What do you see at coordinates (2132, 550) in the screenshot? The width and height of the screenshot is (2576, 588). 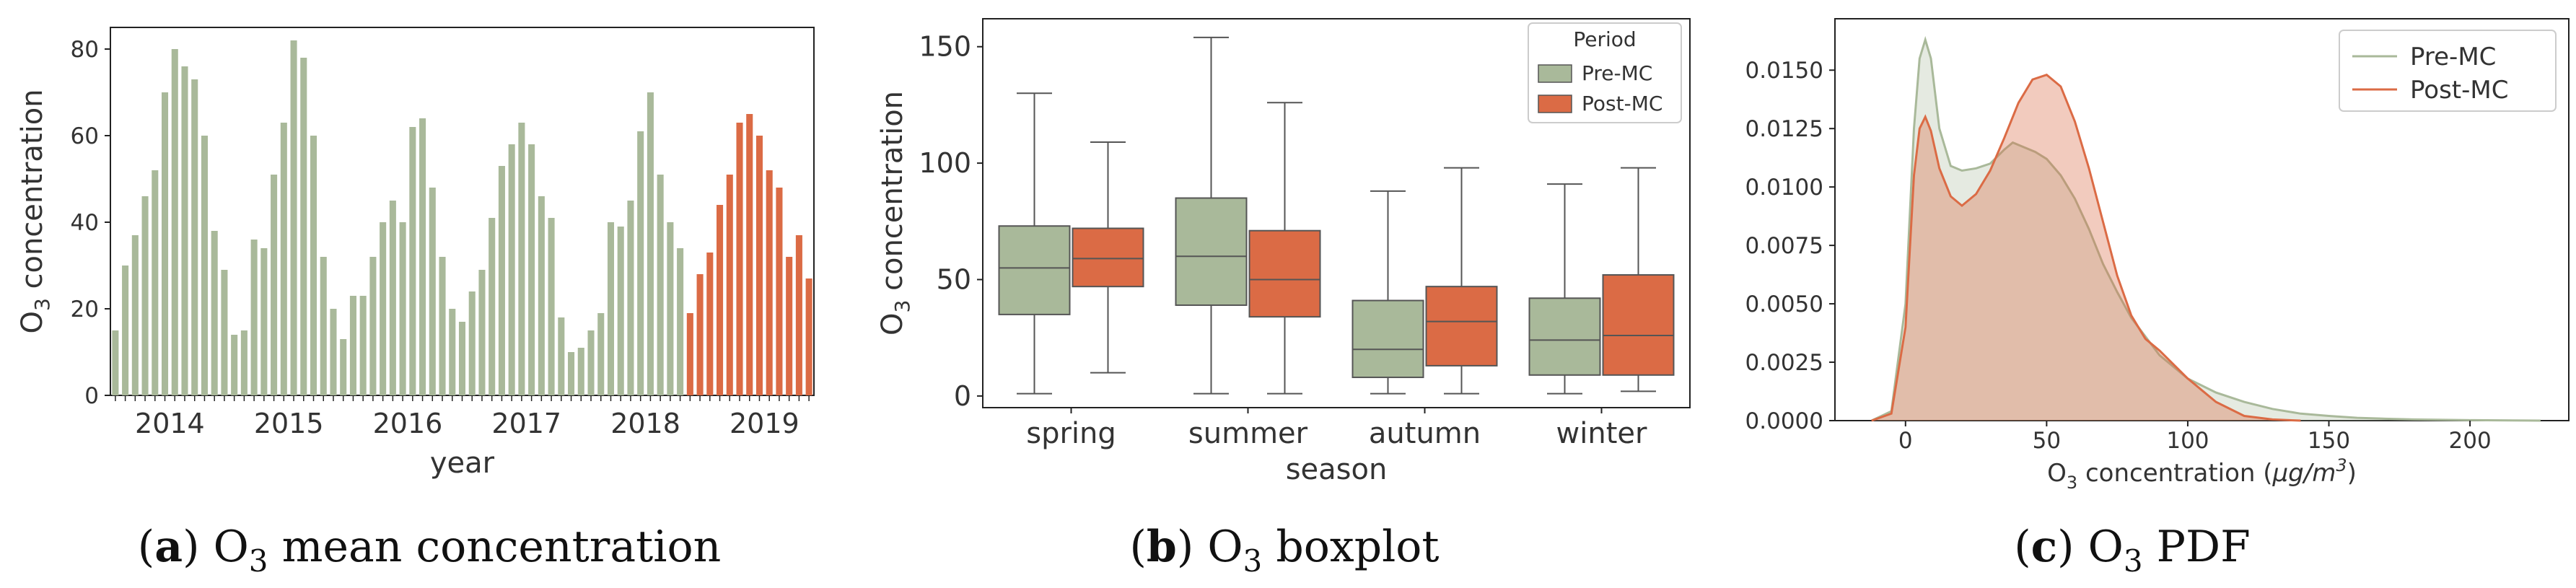 I see `caption-c: (c) O3 PDF` at bounding box center [2132, 550].